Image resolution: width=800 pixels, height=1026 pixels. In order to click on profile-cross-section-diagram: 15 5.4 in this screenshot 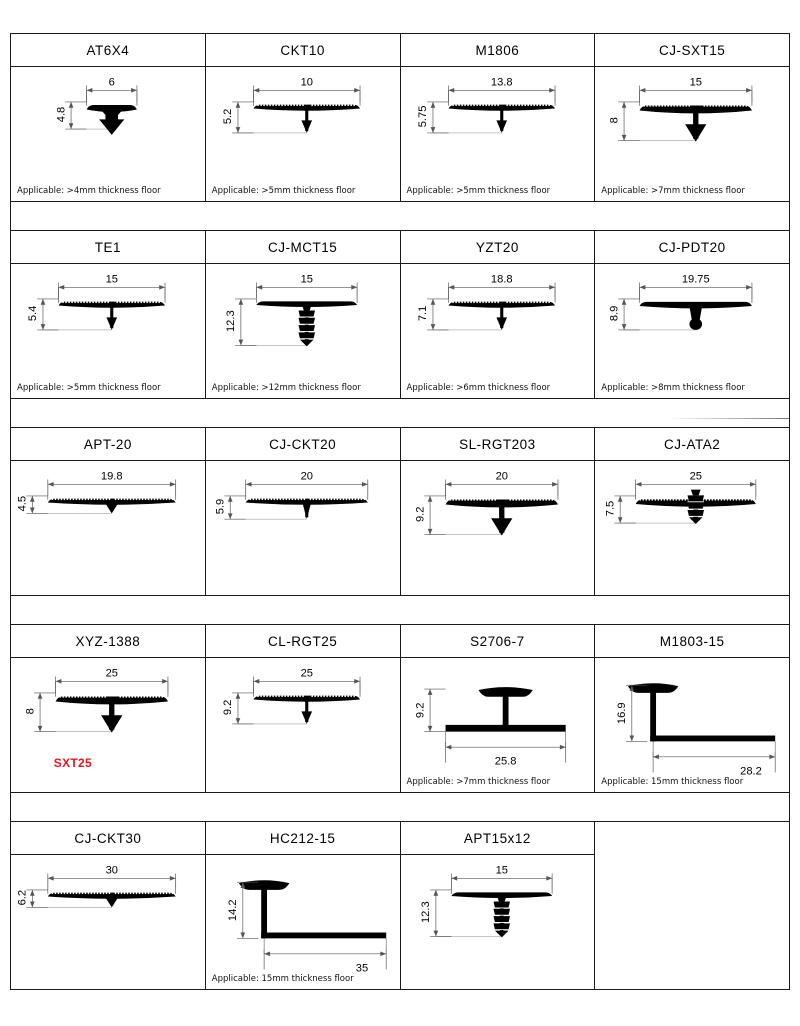, I will do `click(108, 327)`.